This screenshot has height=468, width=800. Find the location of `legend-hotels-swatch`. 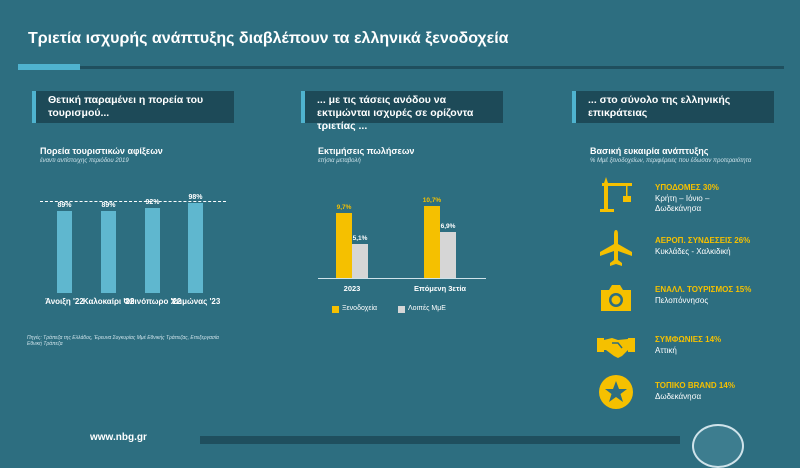

legend-hotels-swatch is located at coordinates (335, 309).